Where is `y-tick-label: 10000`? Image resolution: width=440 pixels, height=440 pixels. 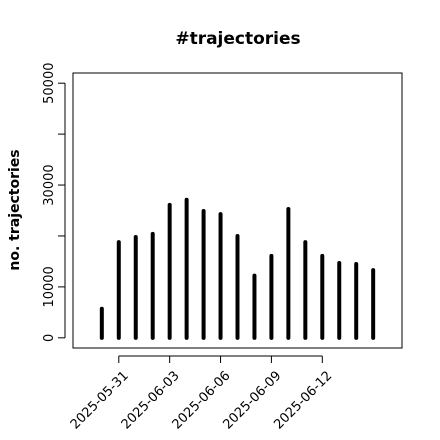
y-tick-label: 10000 is located at coordinates (49, 286).